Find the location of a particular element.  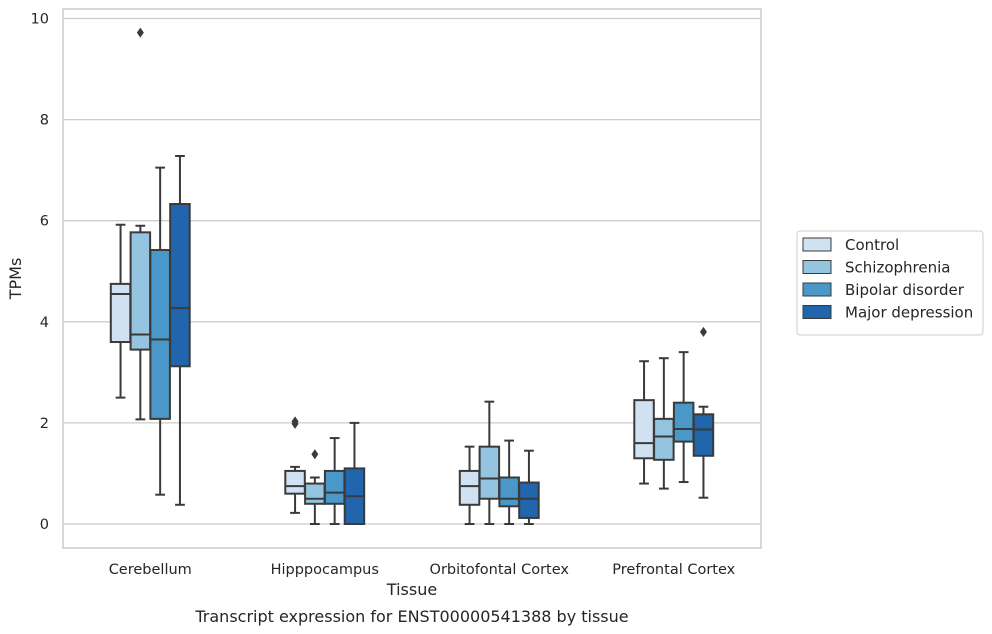

x-axis-label: Tissue is located at coordinates (411, 589).